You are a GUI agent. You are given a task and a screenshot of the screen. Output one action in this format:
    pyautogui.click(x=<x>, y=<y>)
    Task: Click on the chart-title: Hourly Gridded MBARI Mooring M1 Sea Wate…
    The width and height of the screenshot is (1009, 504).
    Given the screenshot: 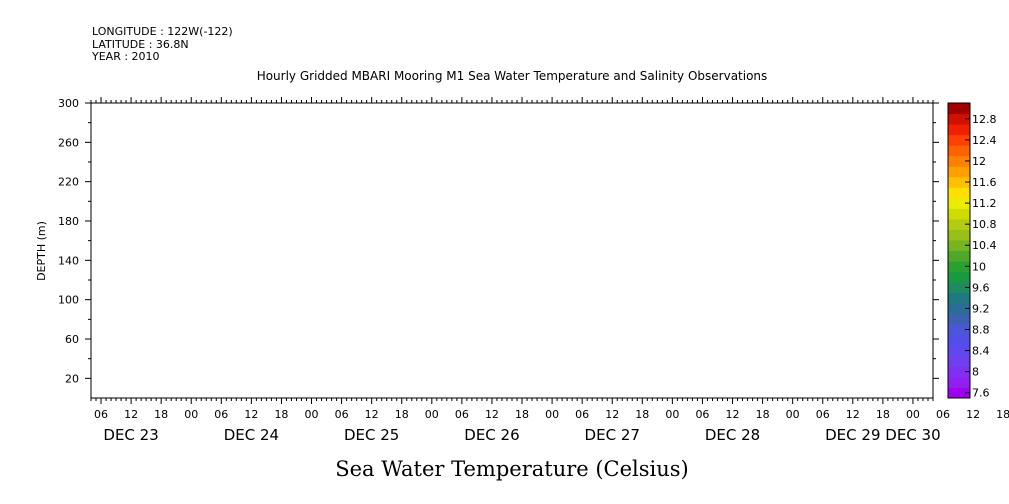 What is the action you would take?
    pyautogui.click(x=512, y=76)
    